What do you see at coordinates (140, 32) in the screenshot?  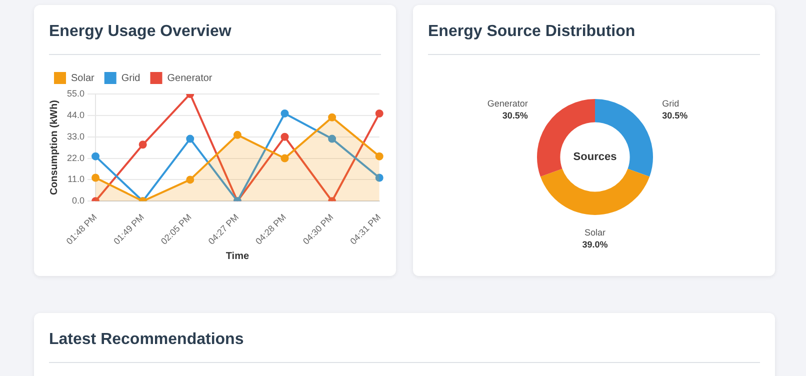 I see `chart-title: Energy Usage Overview` at bounding box center [140, 32].